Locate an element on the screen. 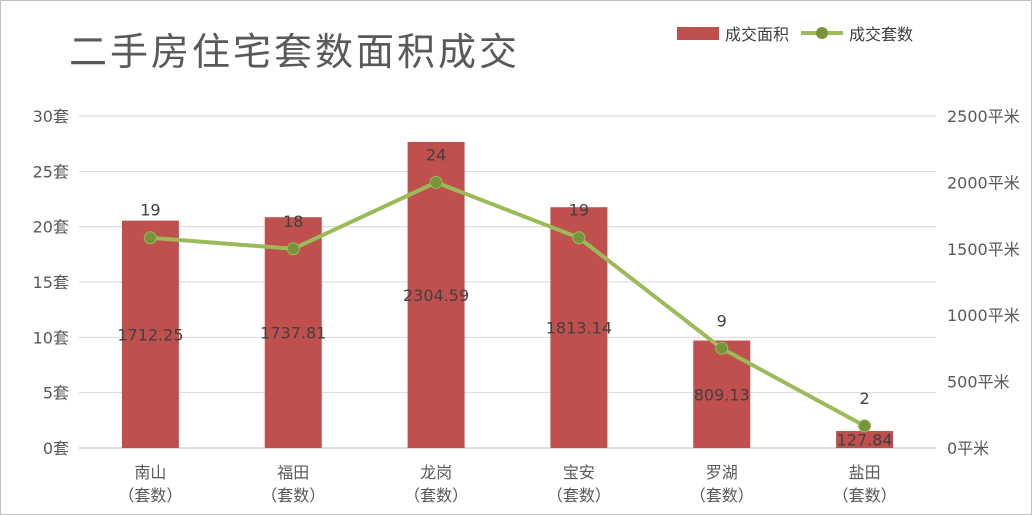 The height and width of the screenshot is (515, 1032). x-tick-label: 龙岗 is located at coordinates (436, 472).